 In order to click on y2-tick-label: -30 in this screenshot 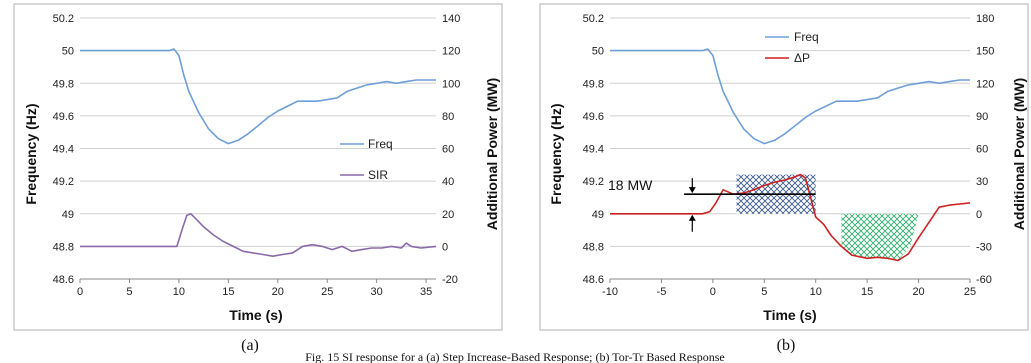, I will do `click(984, 247)`.